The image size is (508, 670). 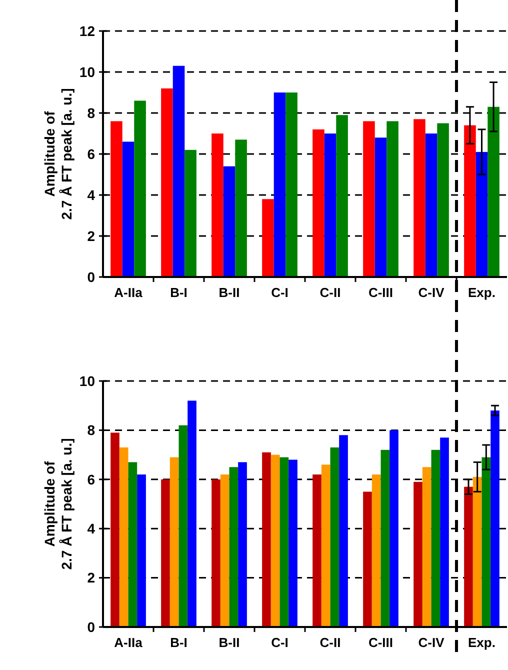 What do you see at coordinates (87, 30) in the screenshot?
I see `y-tick-label: 12` at bounding box center [87, 30].